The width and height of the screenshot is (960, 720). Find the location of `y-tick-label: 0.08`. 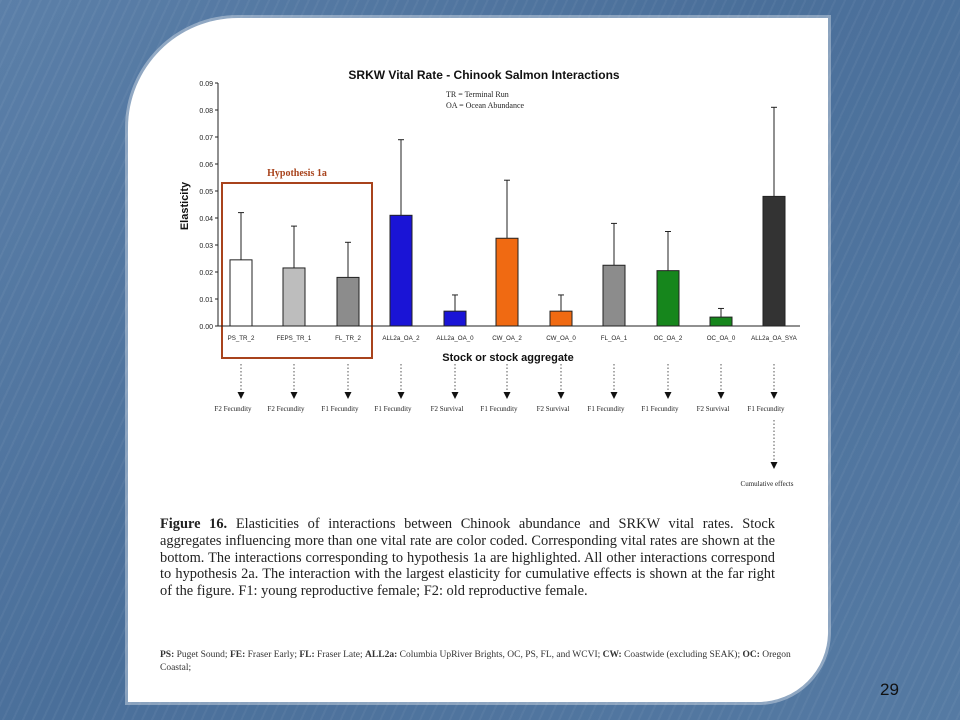

y-tick-label: 0.08 is located at coordinates (206, 111).